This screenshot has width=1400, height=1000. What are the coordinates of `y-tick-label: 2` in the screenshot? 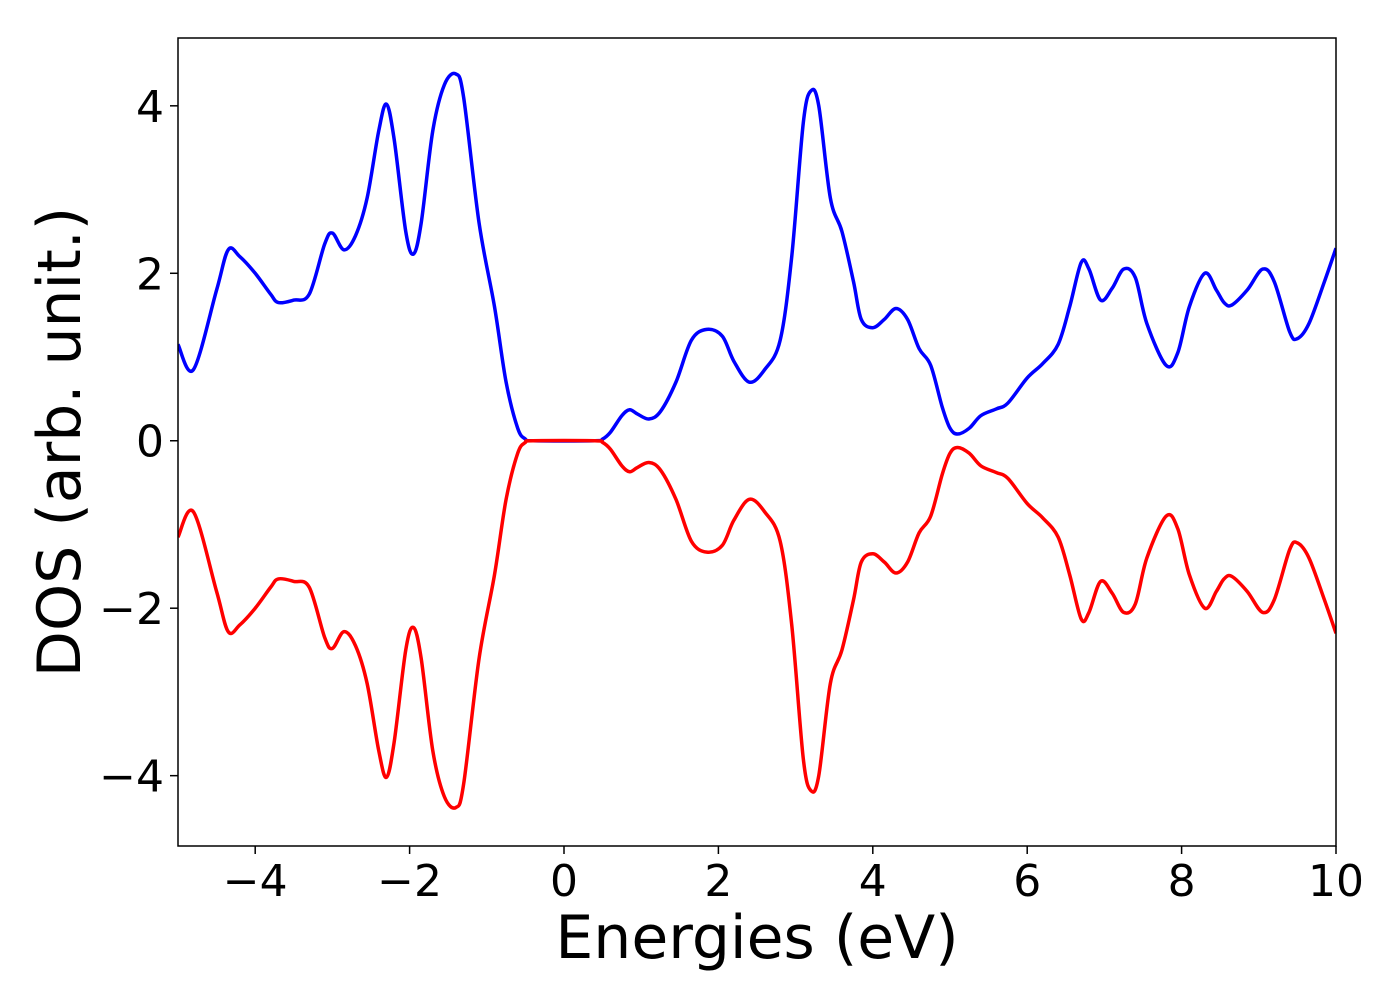 It's located at (150, 274).